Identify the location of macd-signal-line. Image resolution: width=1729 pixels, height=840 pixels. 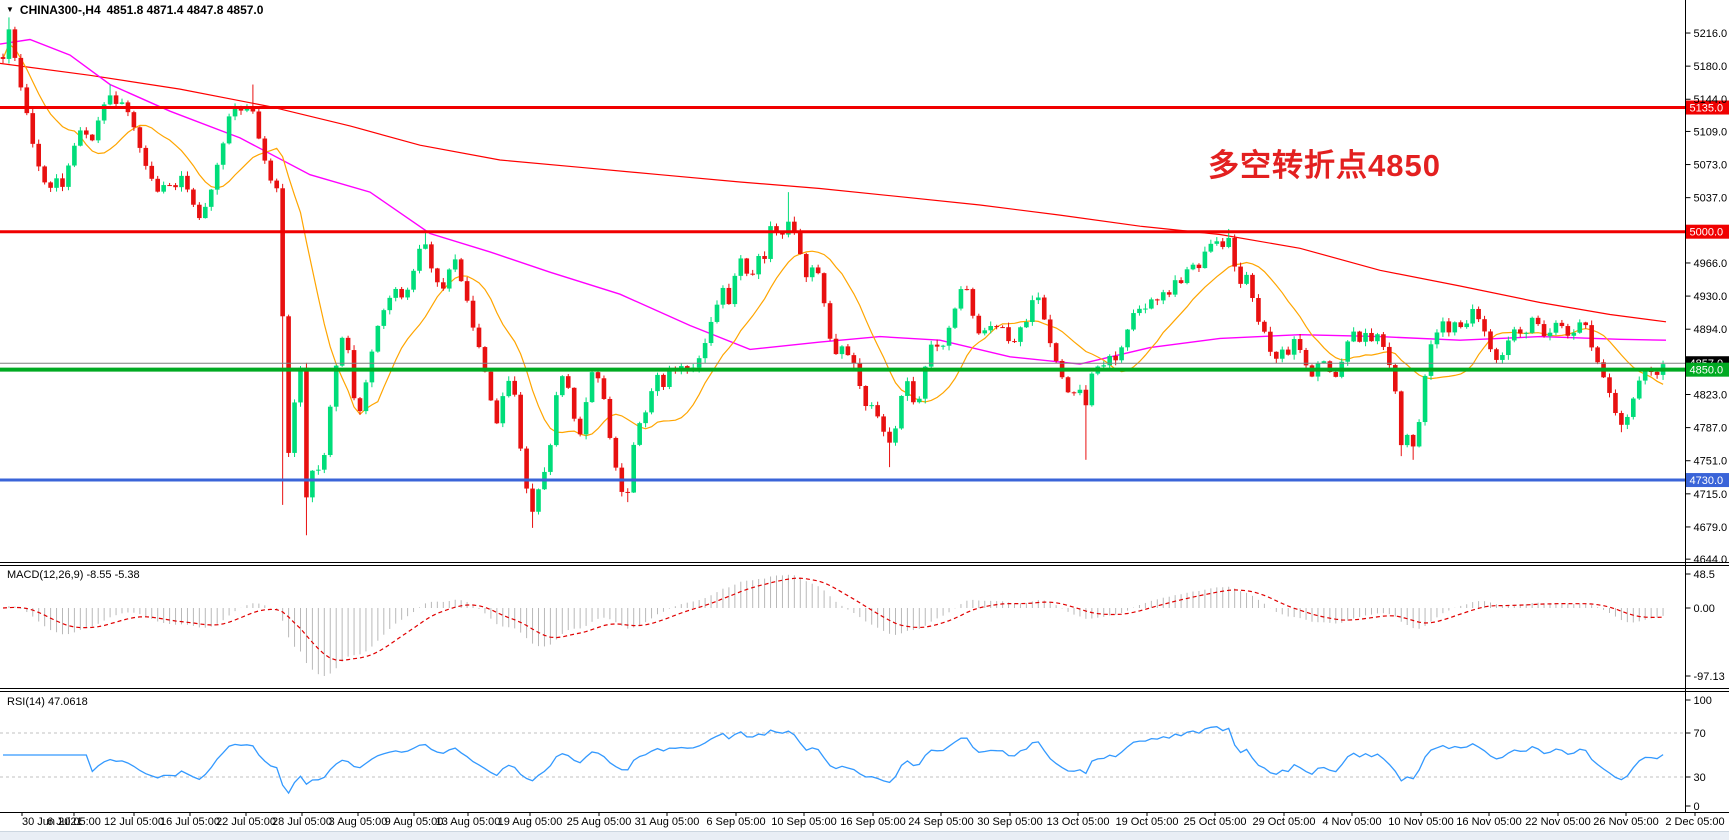
(833, 619).